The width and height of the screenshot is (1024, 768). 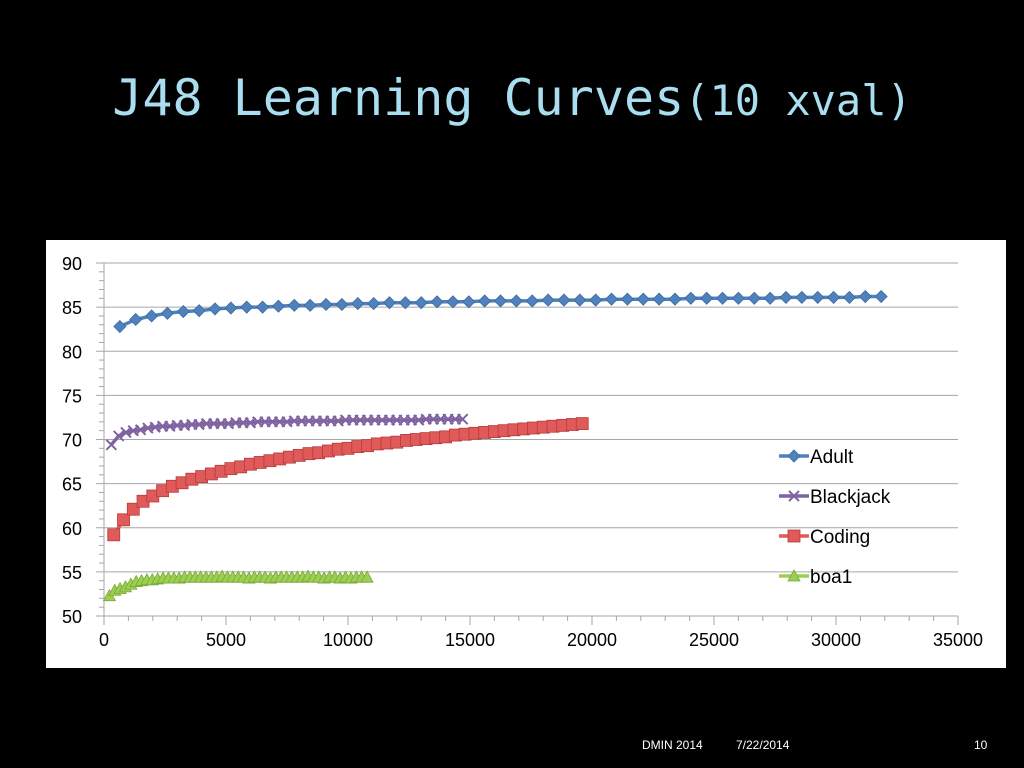 What do you see at coordinates (836, 640) in the screenshot?
I see `x-tick-label: 30000` at bounding box center [836, 640].